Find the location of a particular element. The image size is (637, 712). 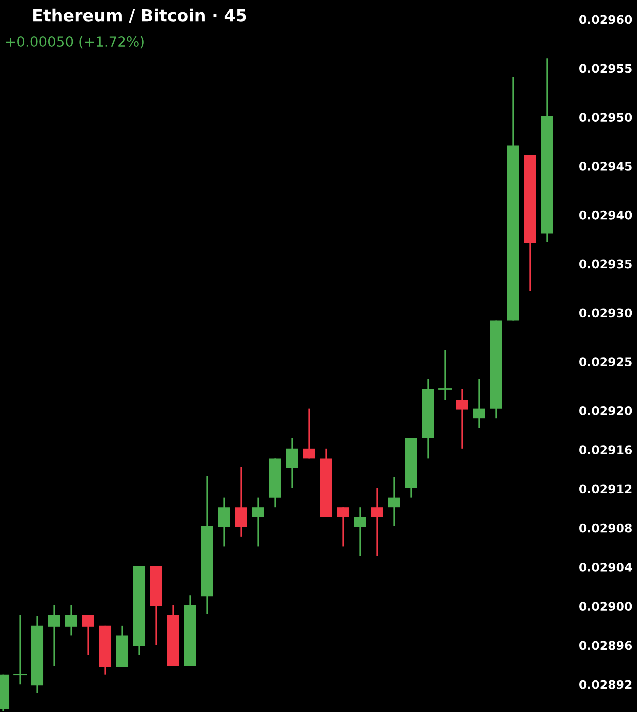

y-tick-label: 0.02955 is located at coordinates (606, 69).